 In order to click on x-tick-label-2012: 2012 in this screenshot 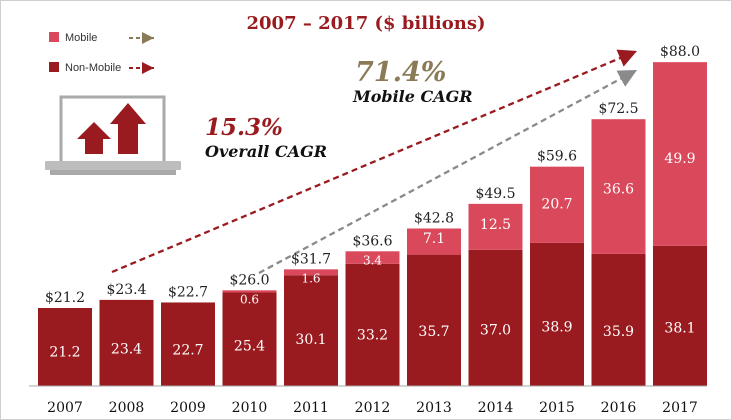, I will do `click(373, 408)`.